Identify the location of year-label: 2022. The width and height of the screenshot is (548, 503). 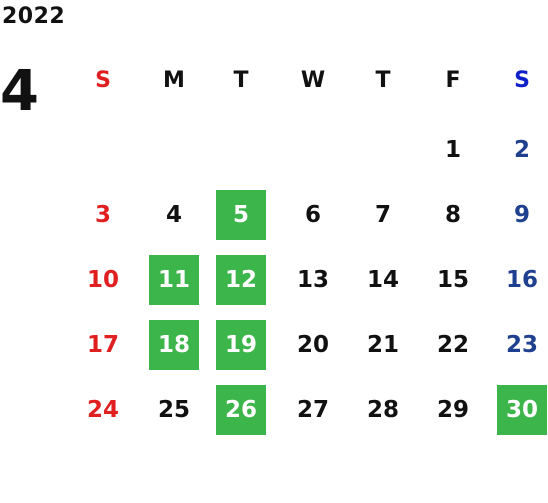
(34, 16).